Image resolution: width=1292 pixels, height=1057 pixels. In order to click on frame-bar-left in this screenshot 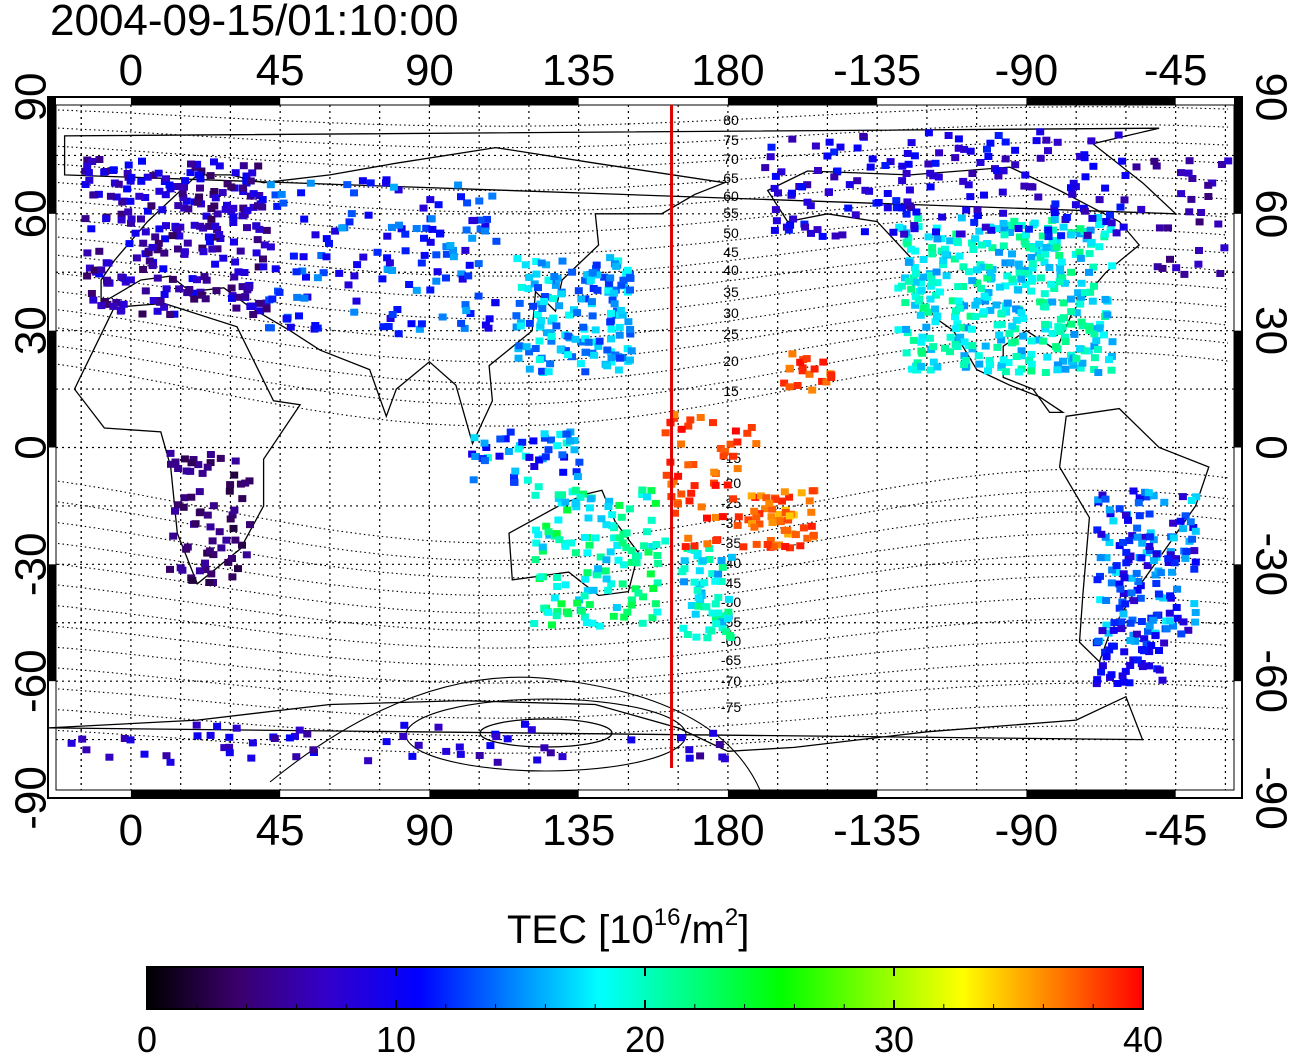, I will do `click(52, 623)`.